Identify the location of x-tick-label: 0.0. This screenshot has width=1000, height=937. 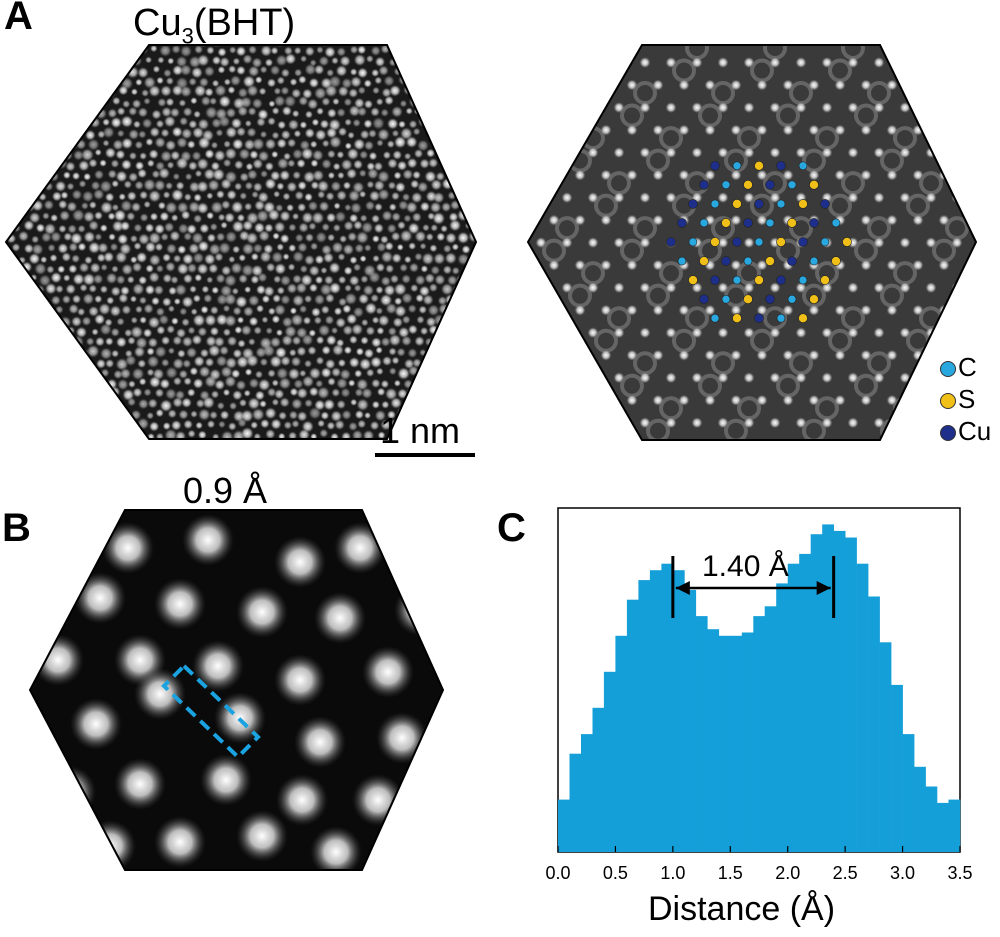
(557, 873).